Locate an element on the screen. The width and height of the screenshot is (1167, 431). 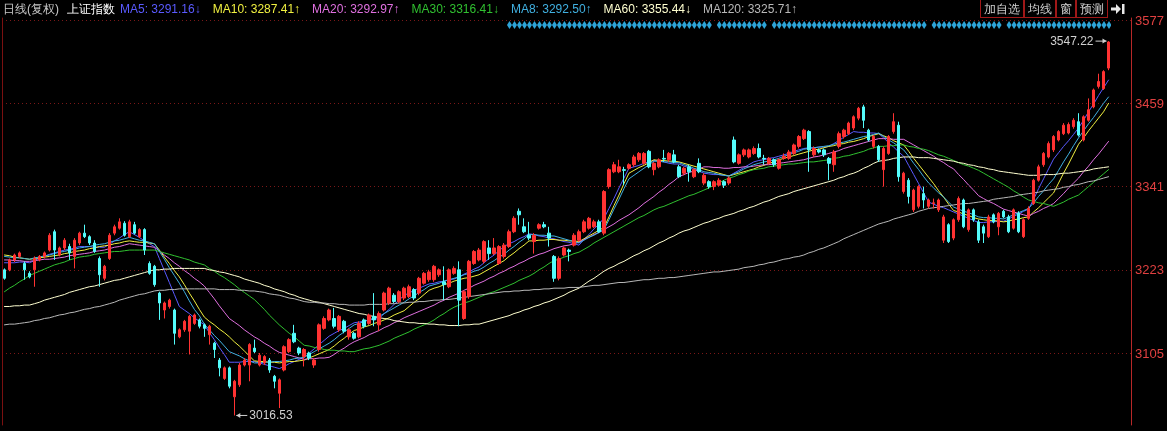
text: 窗 is located at coordinates (1066, 9).